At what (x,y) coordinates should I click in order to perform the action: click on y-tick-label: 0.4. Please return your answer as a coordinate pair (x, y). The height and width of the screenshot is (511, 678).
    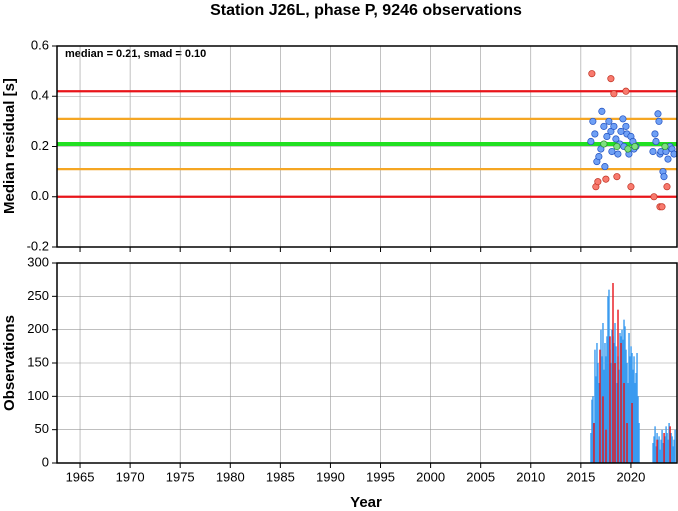
    Looking at the image, I should click on (40, 95).